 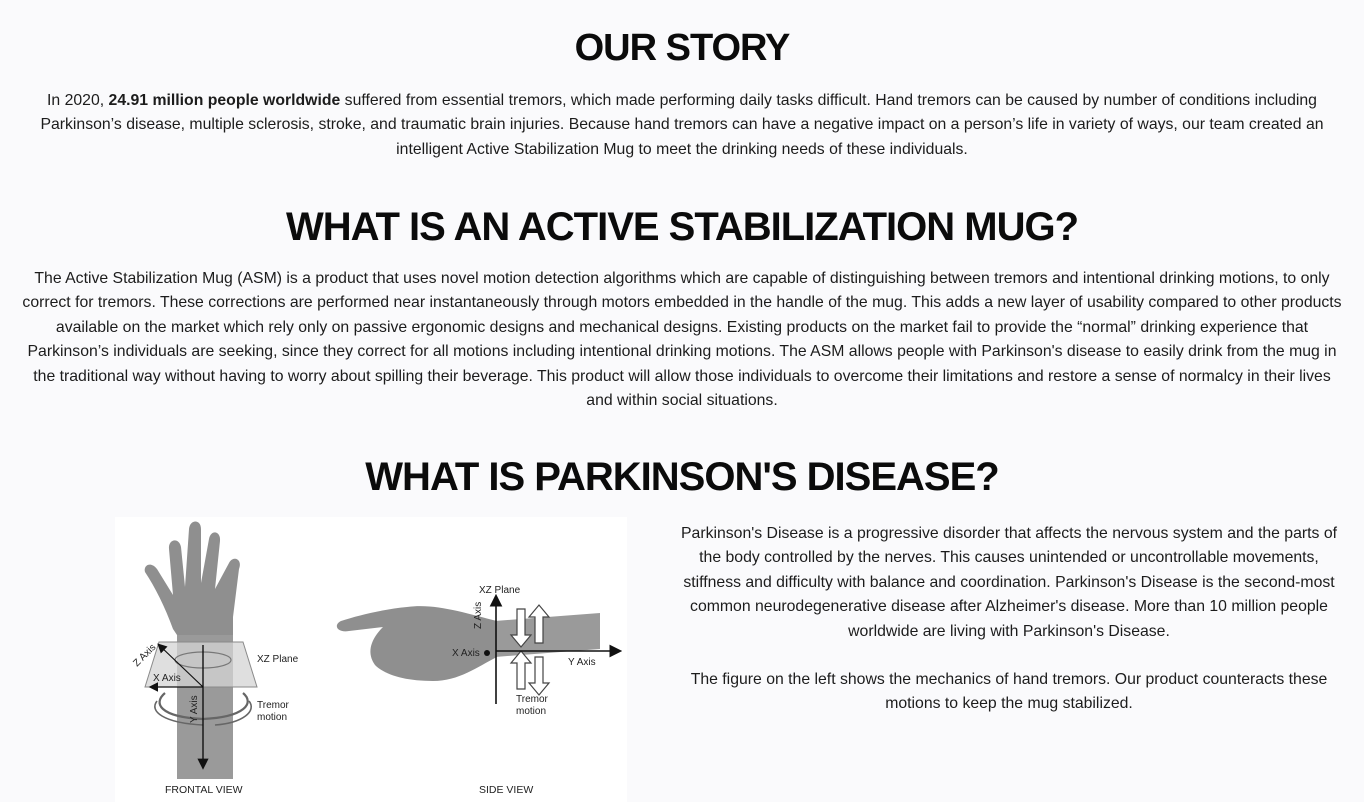 What do you see at coordinates (416, 643) in the screenshot?
I see `side-hand` at bounding box center [416, 643].